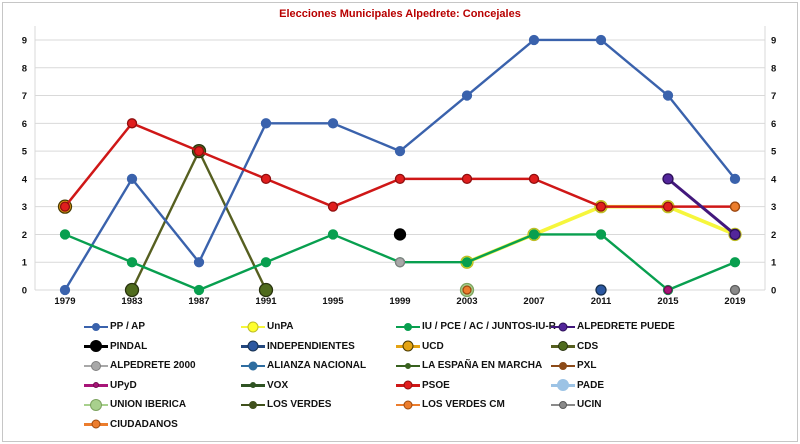  I want to click on series-line-alpedrete-puede, so click(701, 206).